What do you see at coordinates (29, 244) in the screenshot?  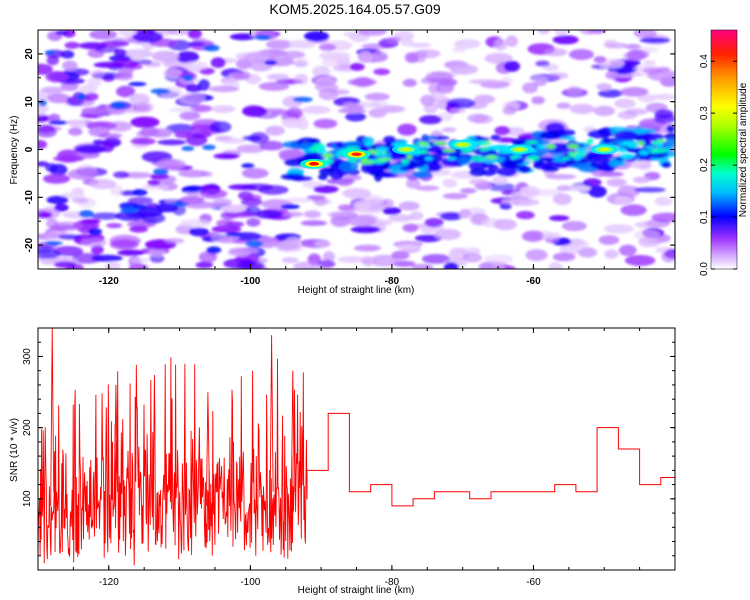 I see `heatmap-ytick-label: -20` at bounding box center [29, 244].